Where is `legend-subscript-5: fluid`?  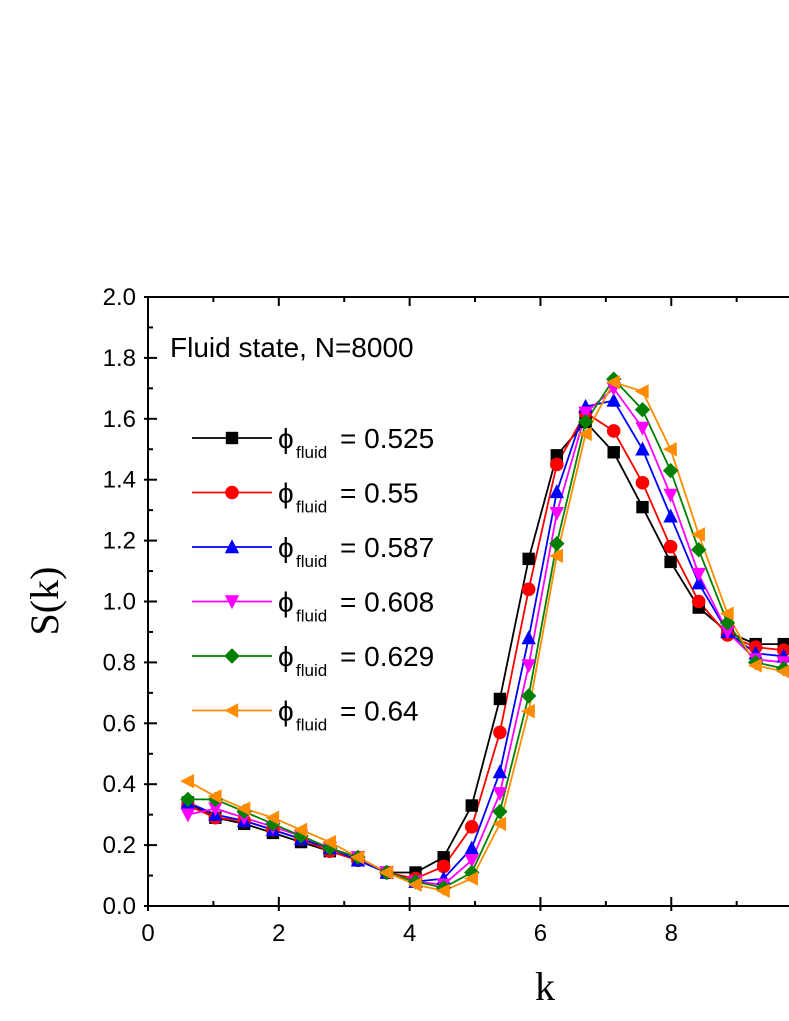
legend-subscript-5: fluid is located at coordinates (311, 725).